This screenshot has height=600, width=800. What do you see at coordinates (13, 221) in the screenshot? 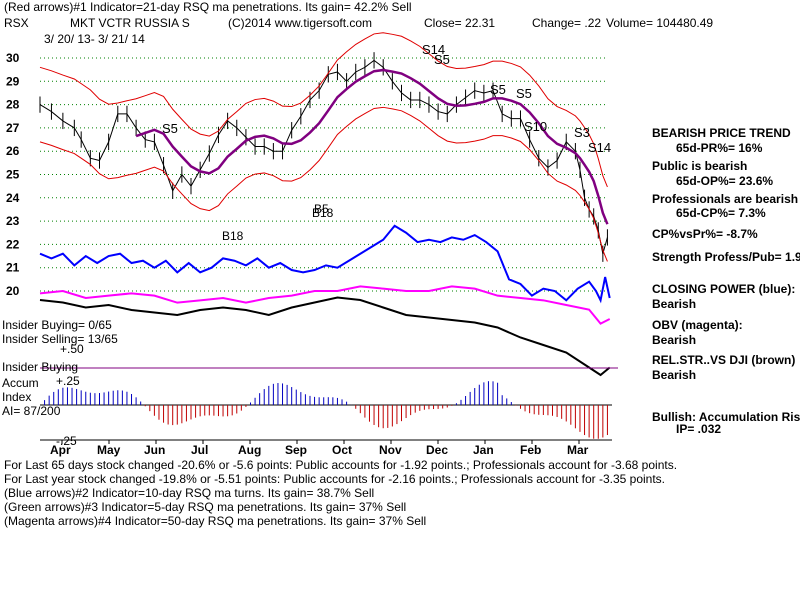
I see `y-tick-label: 23` at bounding box center [13, 221].